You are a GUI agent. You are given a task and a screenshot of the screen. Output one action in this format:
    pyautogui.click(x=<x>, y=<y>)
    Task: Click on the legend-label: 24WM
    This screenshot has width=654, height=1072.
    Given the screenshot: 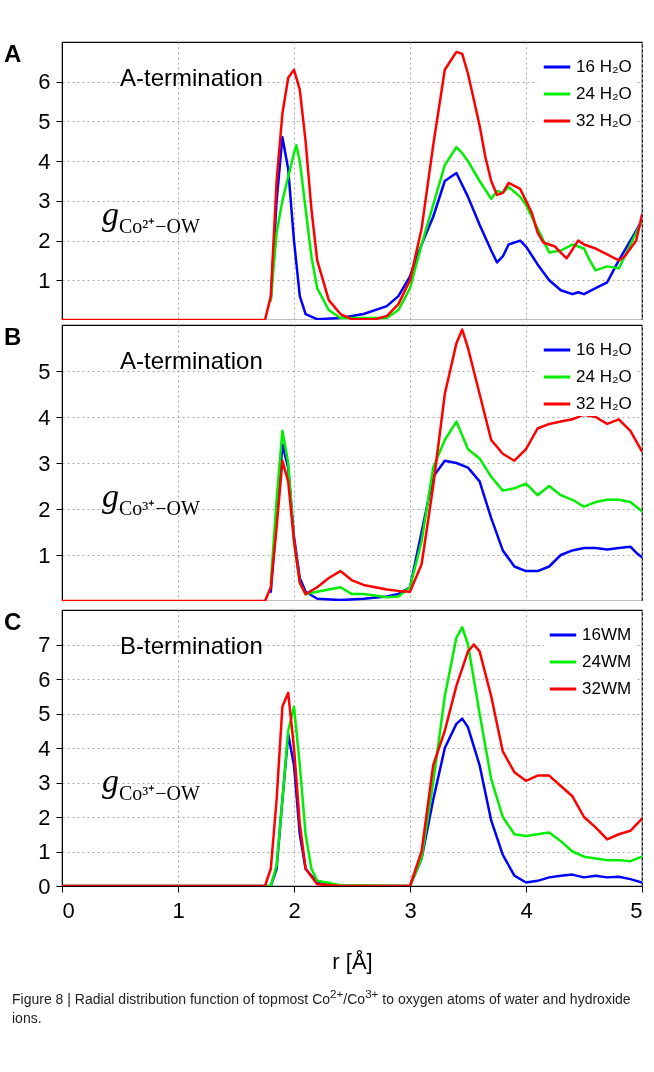 What is the action you would take?
    pyautogui.click(x=607, y=661)
    